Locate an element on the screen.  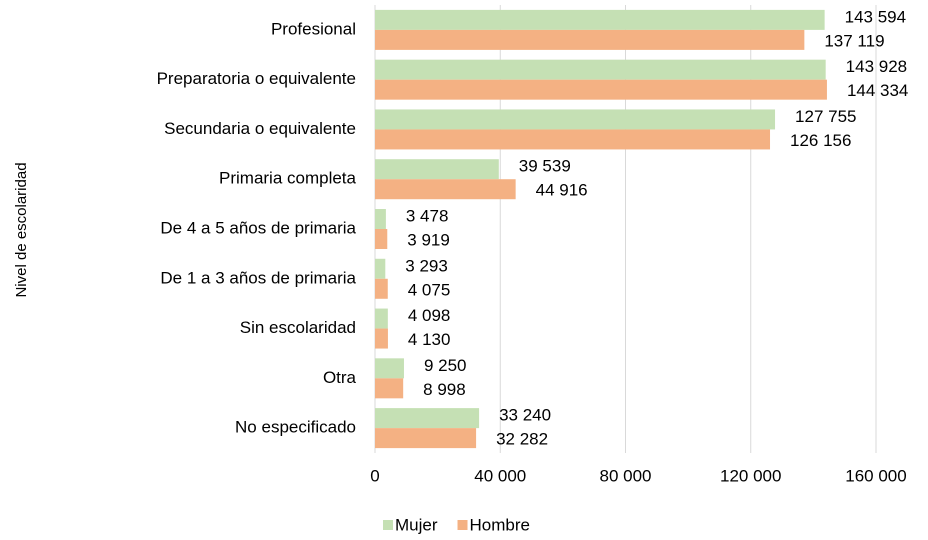
legend-label: Mujer is located at coordinates (416, 524).